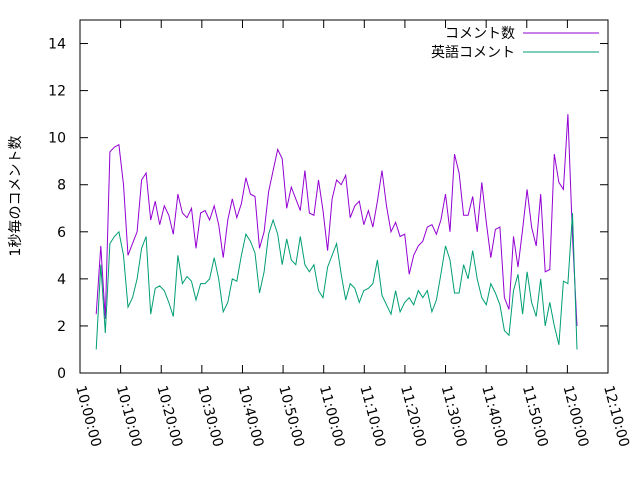 This screenshot has height=480, width=640. Describe the element at coordinates (61, 280) in the screenshot. I see `y-tick-label: 4` at that location.